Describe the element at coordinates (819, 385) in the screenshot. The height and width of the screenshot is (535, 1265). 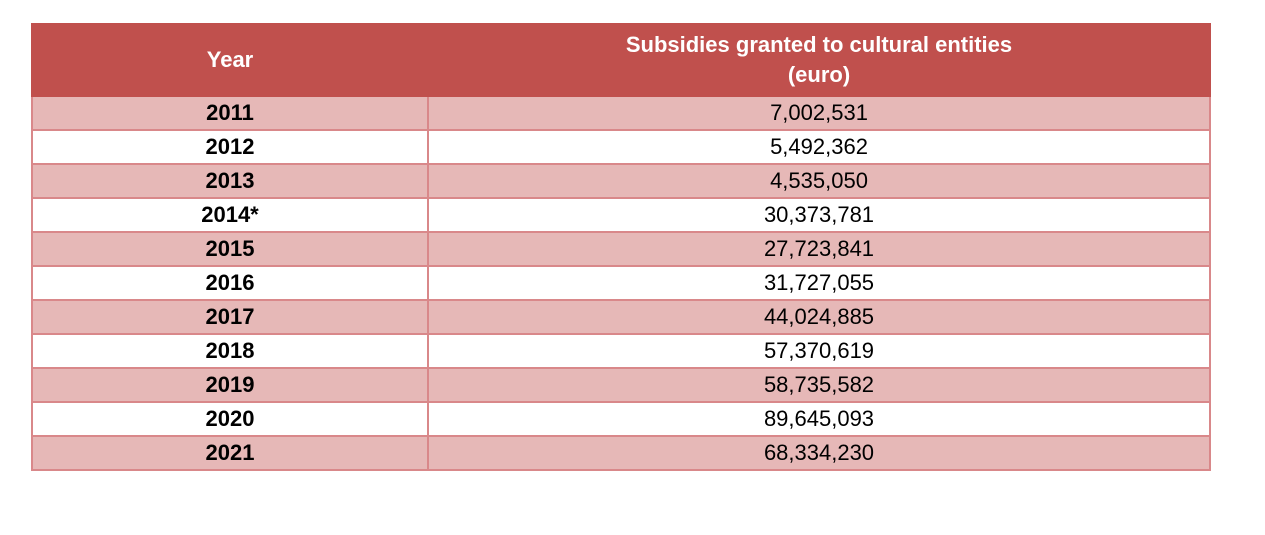
I see `subsidy-value-cell: 58,735,582` at that location.